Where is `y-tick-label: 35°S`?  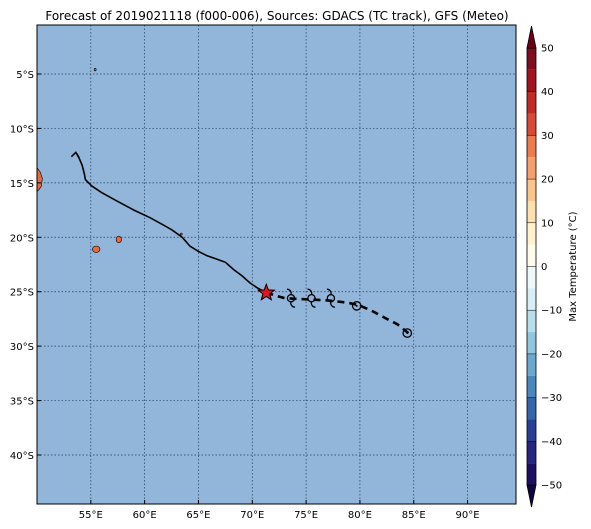 y-tick-label: 35°S is located at coordinates (22, 402).